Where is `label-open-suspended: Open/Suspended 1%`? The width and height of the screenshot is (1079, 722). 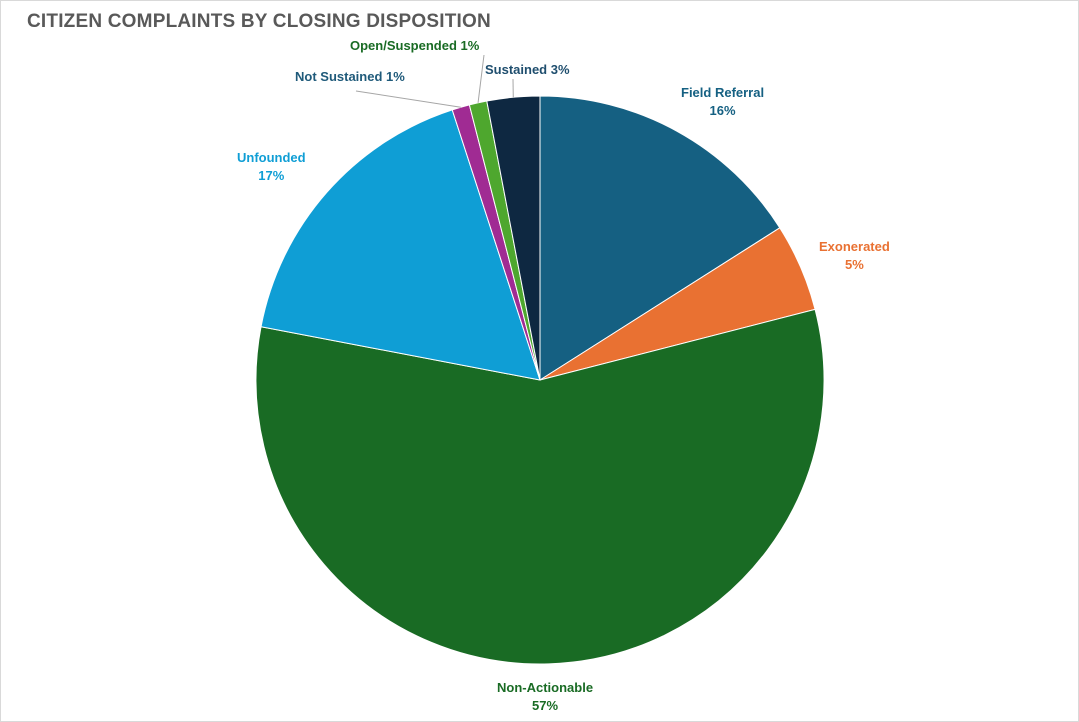 label-open-suspended: Open/Suspended 1% is located at coordinates (415, 45).